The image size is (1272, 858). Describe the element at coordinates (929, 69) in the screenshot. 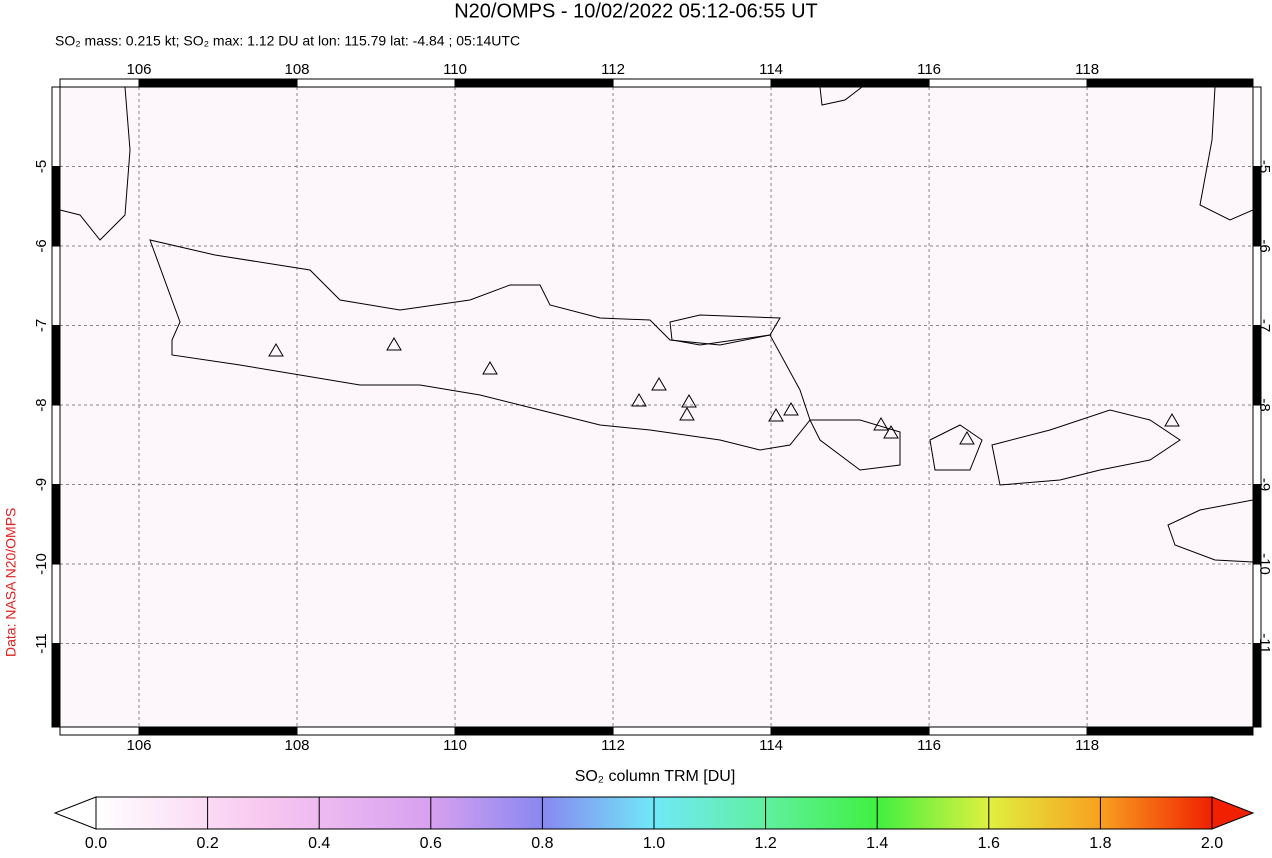

I see `x-tick-label-top: 116` at that location.